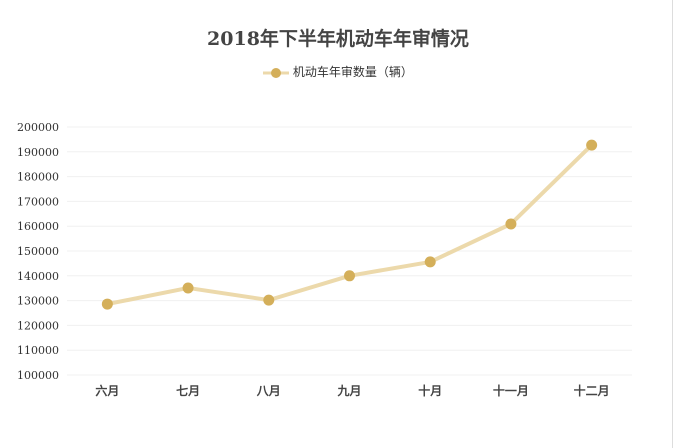 This screenshot has height=448, width=676. I want to click on chart-title: 2018年下半年机动车年审情况, so click(338, 39).